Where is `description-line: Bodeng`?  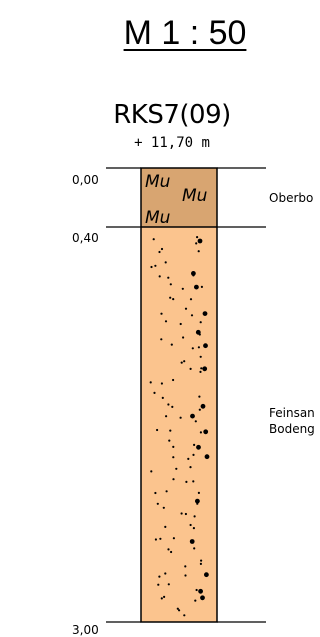
description-line: Bodeng is located at coordinates (292, 429).